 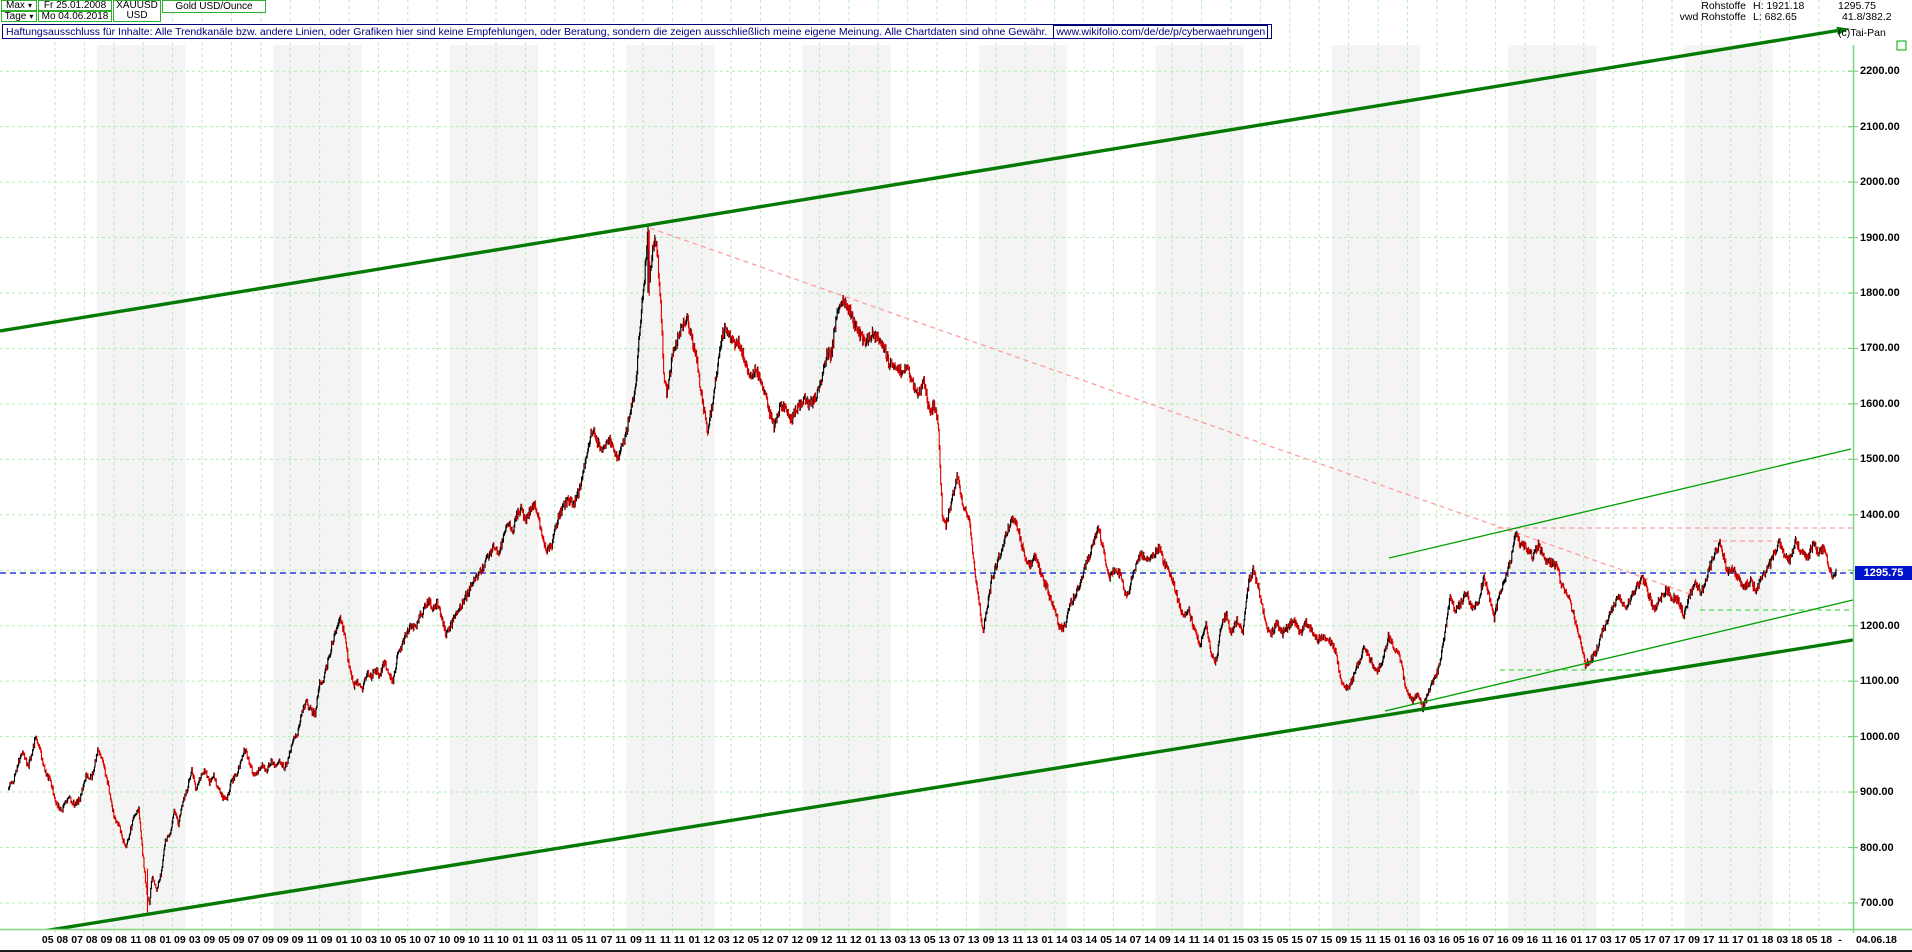 What do you see at coordinates (1880, 71) in the screenshot?
I see `y-axis-label: 2200.00` at bounding box center [1880, 71].